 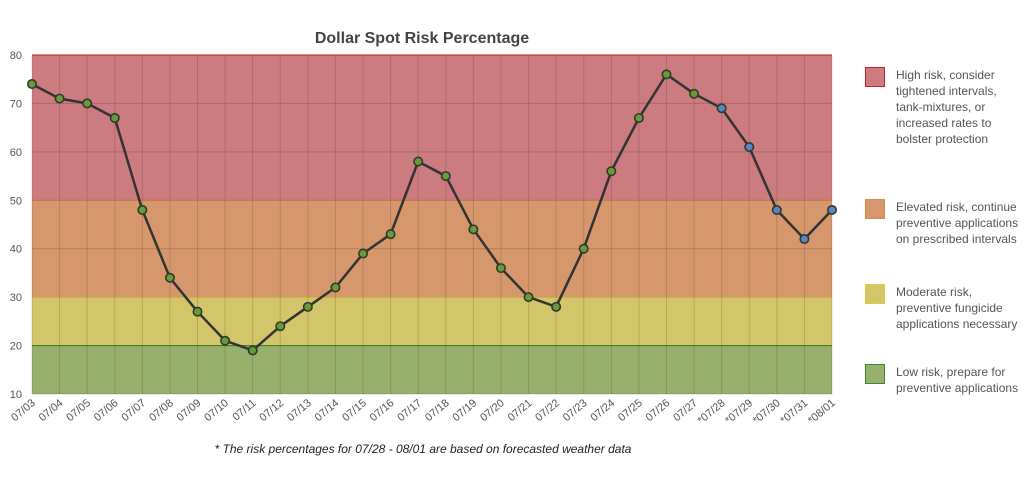 I want to click on y-tick-label: 40, so click(x=16, y=250).